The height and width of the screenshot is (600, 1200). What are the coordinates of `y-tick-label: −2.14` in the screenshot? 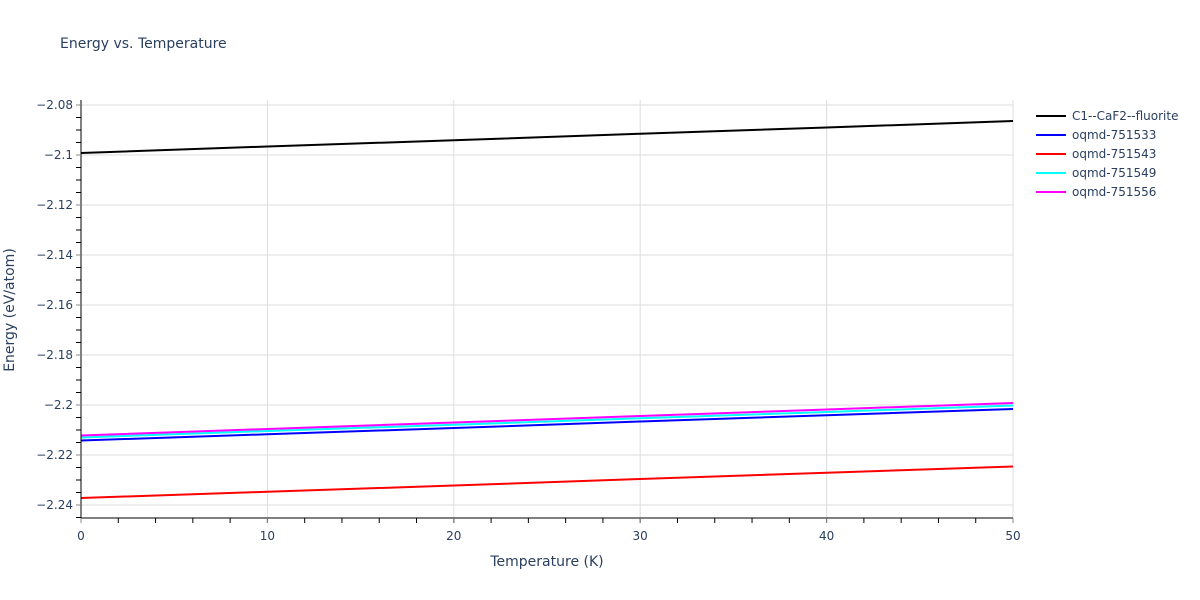 It's located at (54, 255).